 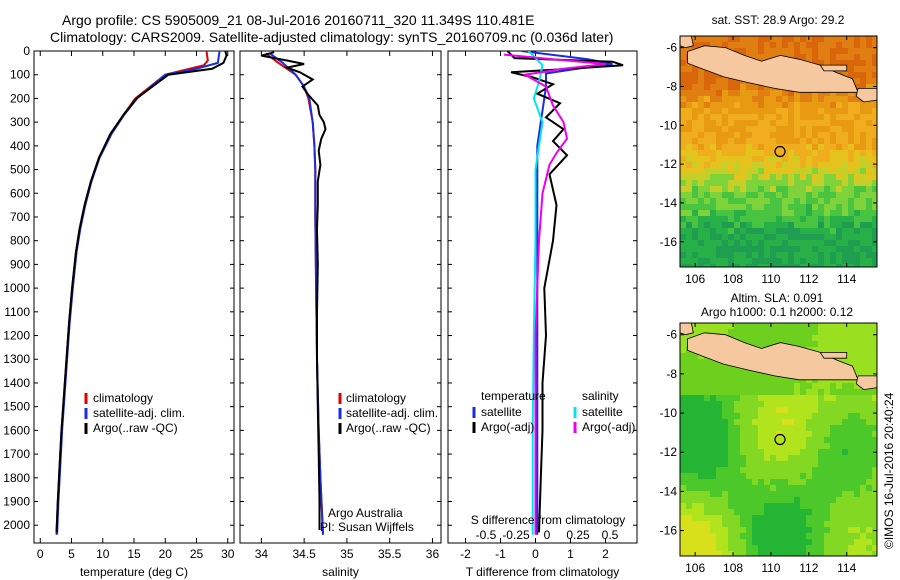 I want to click on map-sla-lat-label: -12, so click(x=669, y=452).